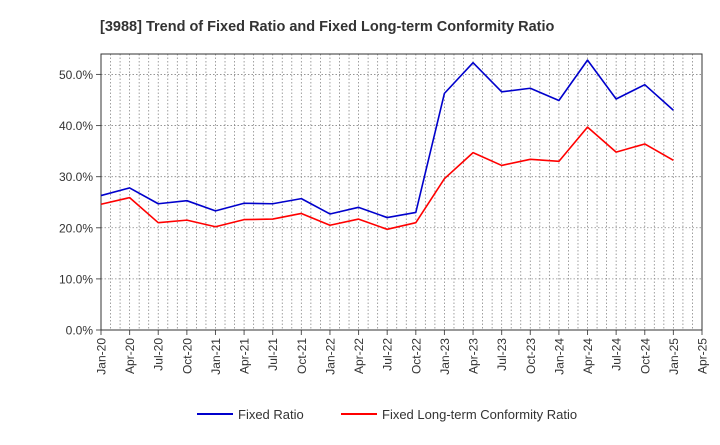 The width and height of the screenshot is (720, 445). I want to click on y-tick-label: 0.0%, so click(80, 331).